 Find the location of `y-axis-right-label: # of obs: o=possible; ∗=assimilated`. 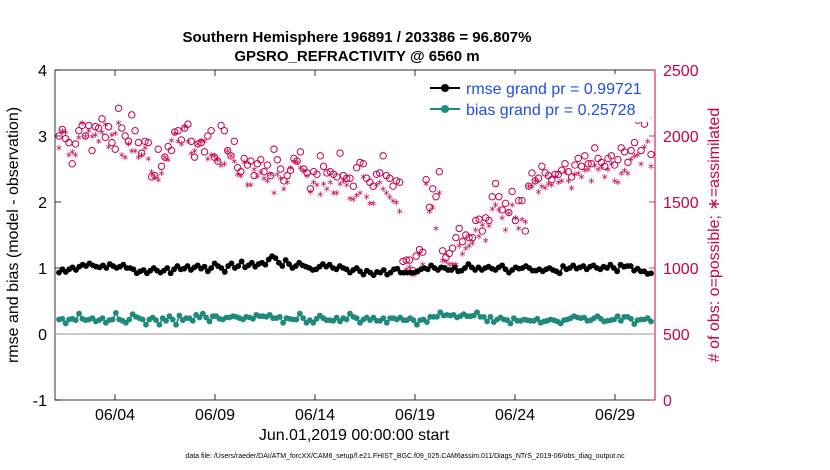

y-axis-right-label: # of obs: o=possible; ∗=assimilated is located at coordinates (714, 235).